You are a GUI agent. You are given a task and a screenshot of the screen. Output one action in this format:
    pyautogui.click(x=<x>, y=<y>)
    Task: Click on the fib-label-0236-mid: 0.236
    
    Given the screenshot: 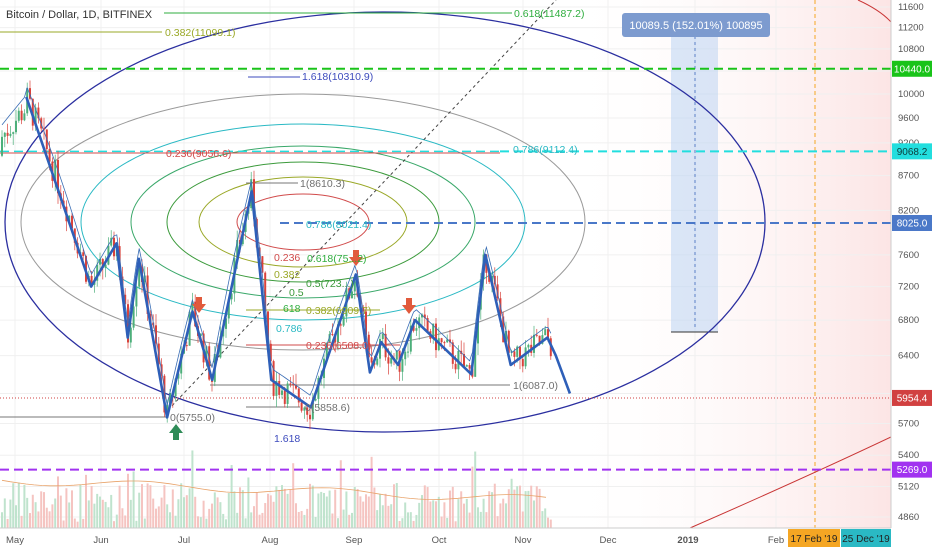 What is the action you would take?
    pyautogui.click(x=287, y=258)
    